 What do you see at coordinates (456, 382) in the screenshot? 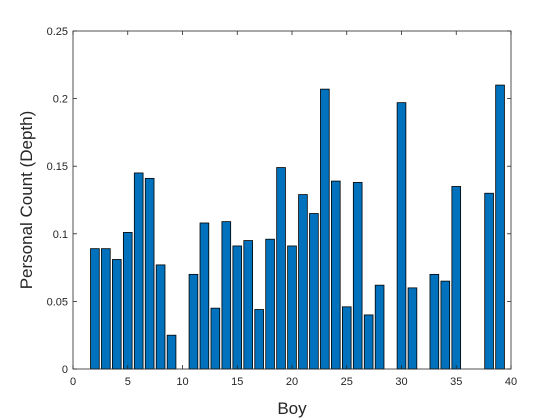
I see `x-tick-label: 35` at bounding box center [456, 382].